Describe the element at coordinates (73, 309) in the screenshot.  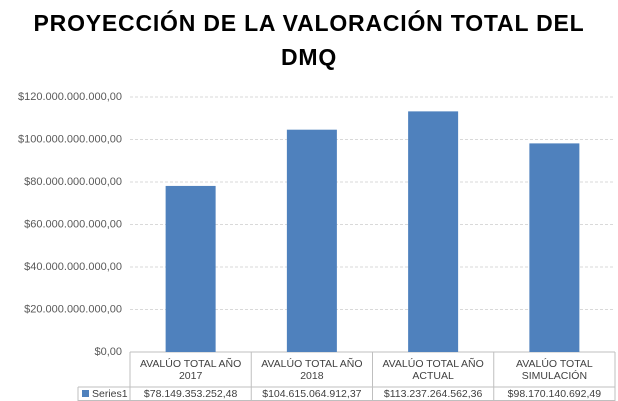
I see `y-tick-label: $20.000.000.000,00` at that location.